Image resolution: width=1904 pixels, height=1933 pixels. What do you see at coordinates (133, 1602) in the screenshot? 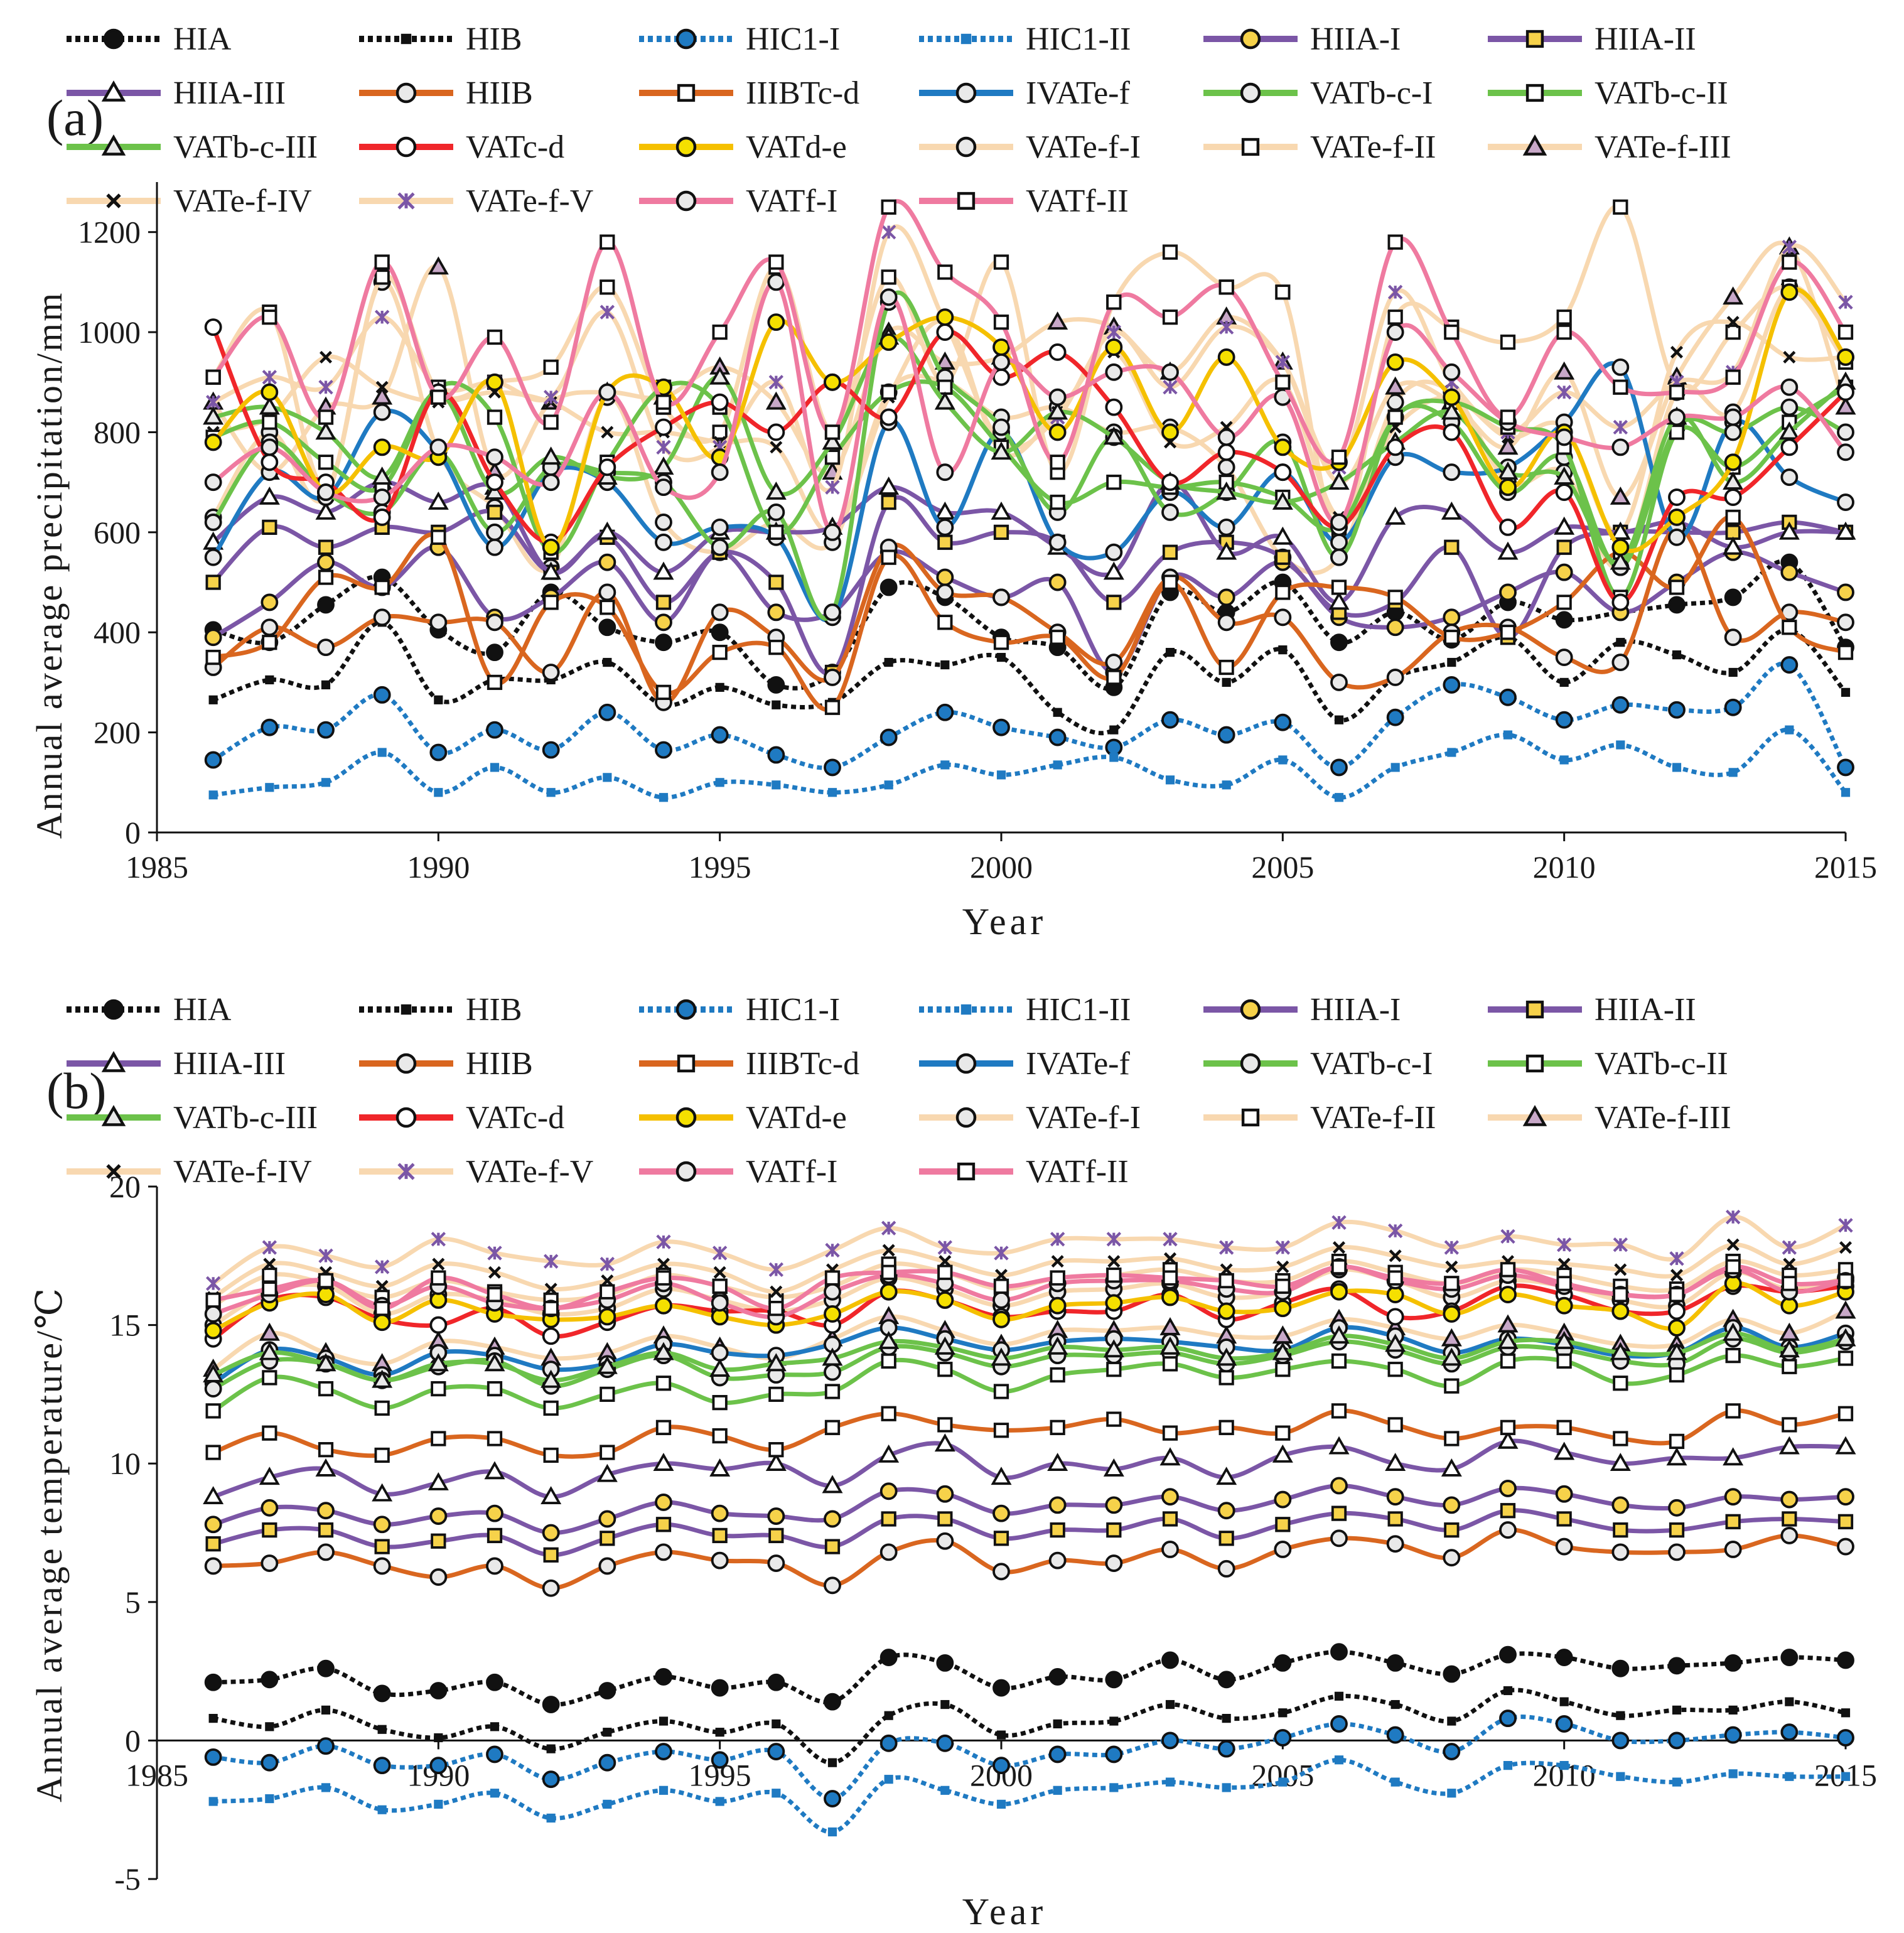
I see `y-tick-label: 5` at bounding box center [133, 1602].